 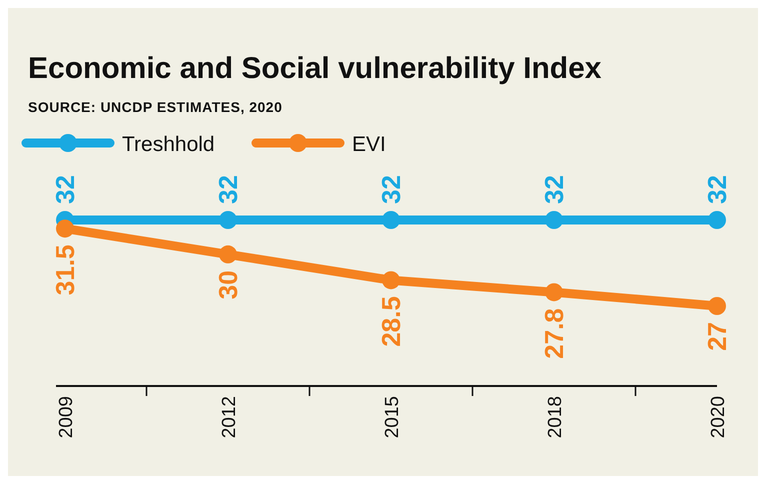 What do you see at coordinates (315, 68) in the screenshot?
I see `chart-title: Economic and Social vulnerability Index` at bounding box center [315, 68].